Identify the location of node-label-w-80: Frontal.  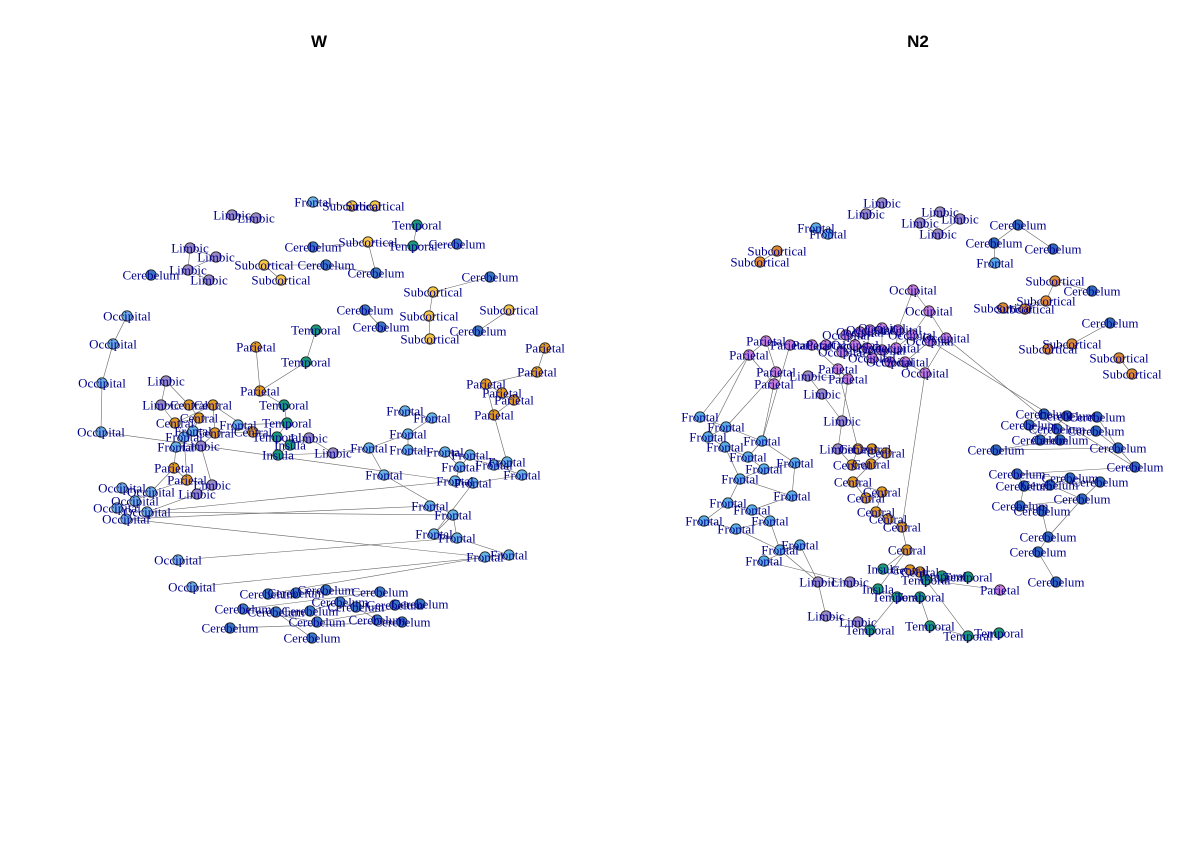
(473, 483).